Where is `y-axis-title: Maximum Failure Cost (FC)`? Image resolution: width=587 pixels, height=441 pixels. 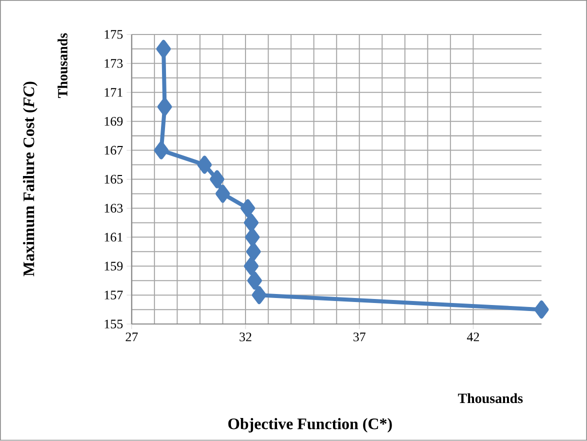
y-axis-title: Maximum Failure Cost (FC) is located at coordinates (30, 179).